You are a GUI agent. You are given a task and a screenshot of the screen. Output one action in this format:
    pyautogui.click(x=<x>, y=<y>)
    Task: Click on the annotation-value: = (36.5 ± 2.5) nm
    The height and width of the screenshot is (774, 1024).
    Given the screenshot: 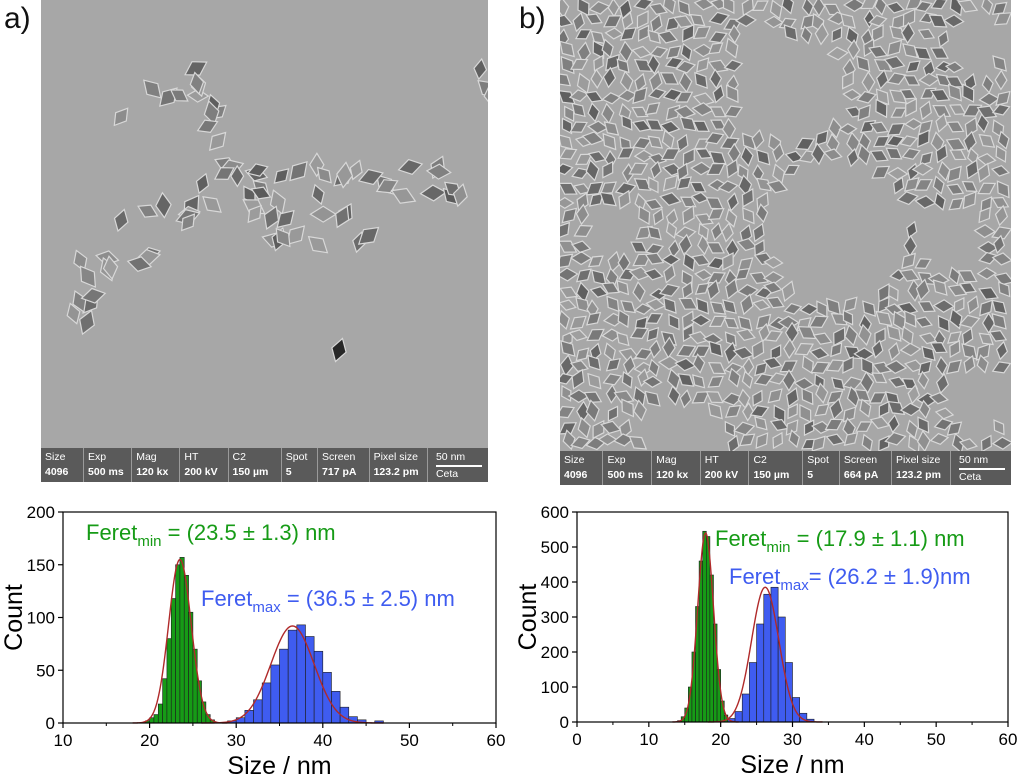 What is the action you would take?
    pyautogui.click(x=368, y=598)
    